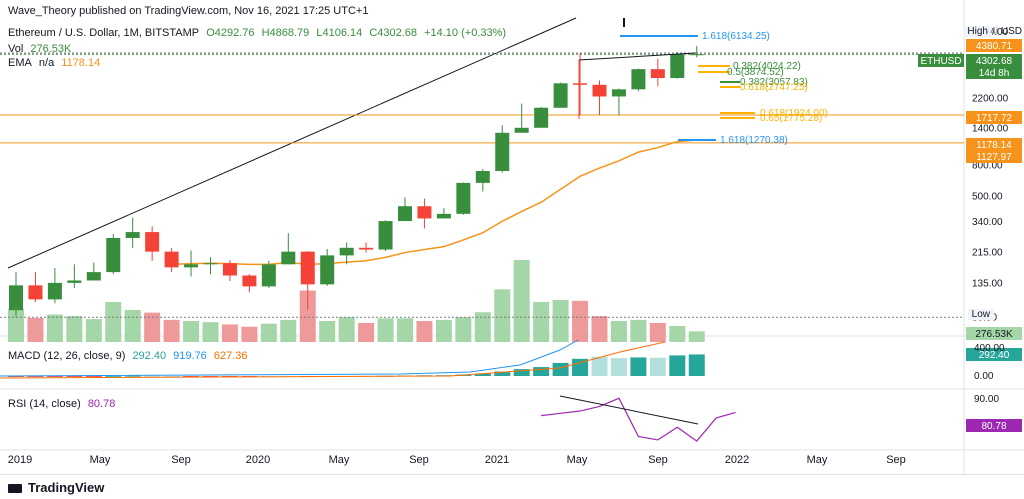  I want to click on time-axis-tick: 2020, so click(258, 460).